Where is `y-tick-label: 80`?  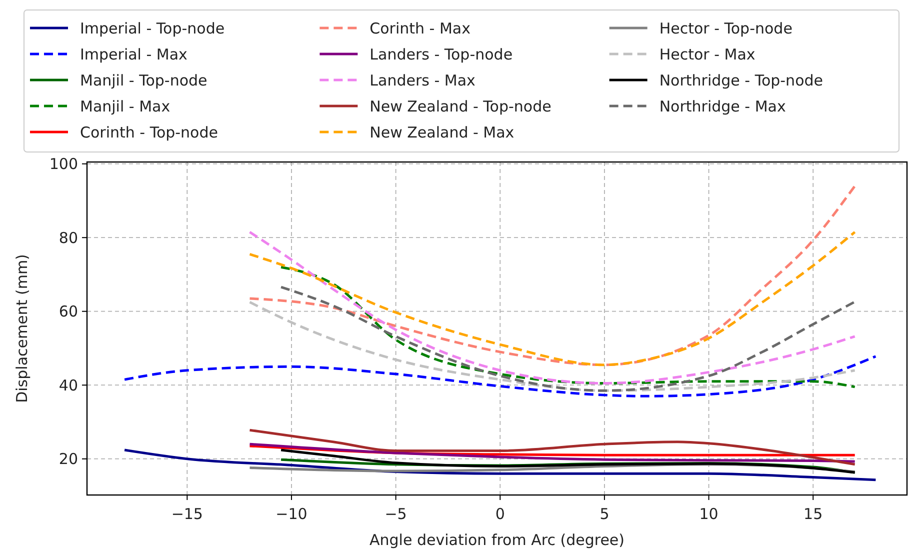 y-tick-label: 80 is located at coordinates (68, 237).